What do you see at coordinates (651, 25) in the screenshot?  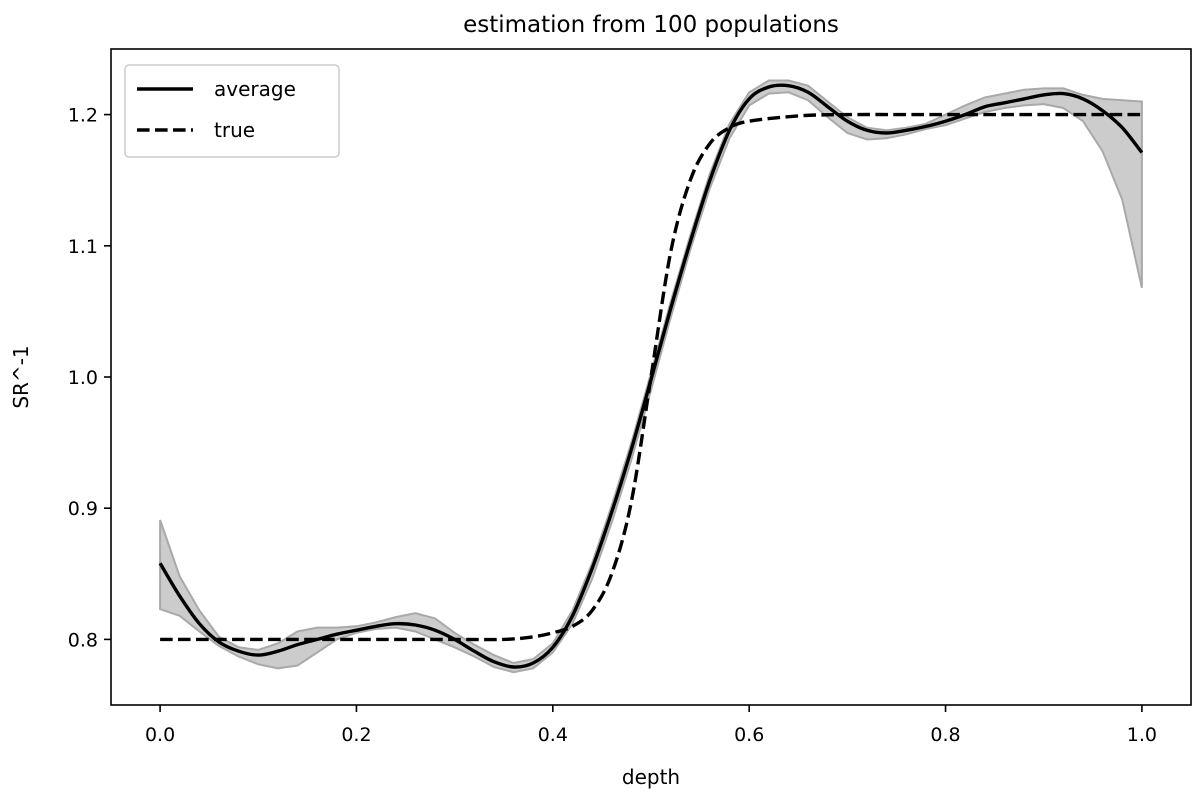 I see `chart-title: estimation from 100 populations` at bounding box center [651, 25].